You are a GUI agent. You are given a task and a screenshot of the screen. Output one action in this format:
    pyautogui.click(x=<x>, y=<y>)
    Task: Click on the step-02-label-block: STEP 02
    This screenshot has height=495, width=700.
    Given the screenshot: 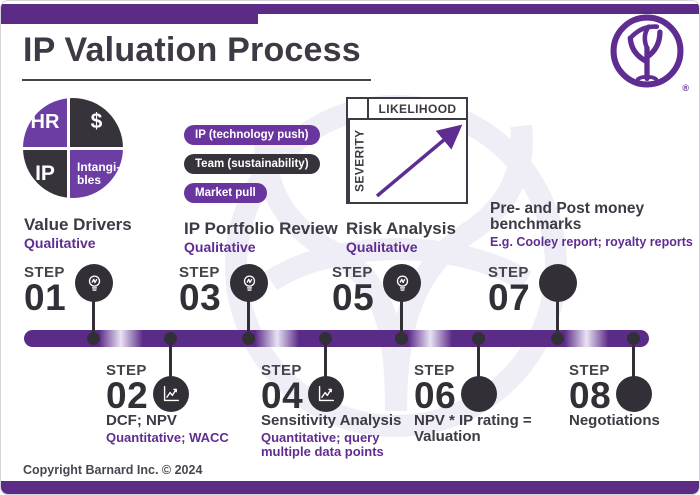 What is the action you would take?
    pyautogui.click(x=142, y=389)
    